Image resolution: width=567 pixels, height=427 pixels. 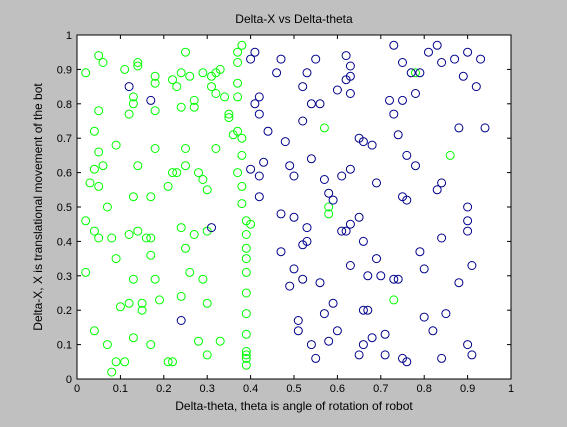 I want to click on x-tick-label-10: 1, so click(x=511, y=389).